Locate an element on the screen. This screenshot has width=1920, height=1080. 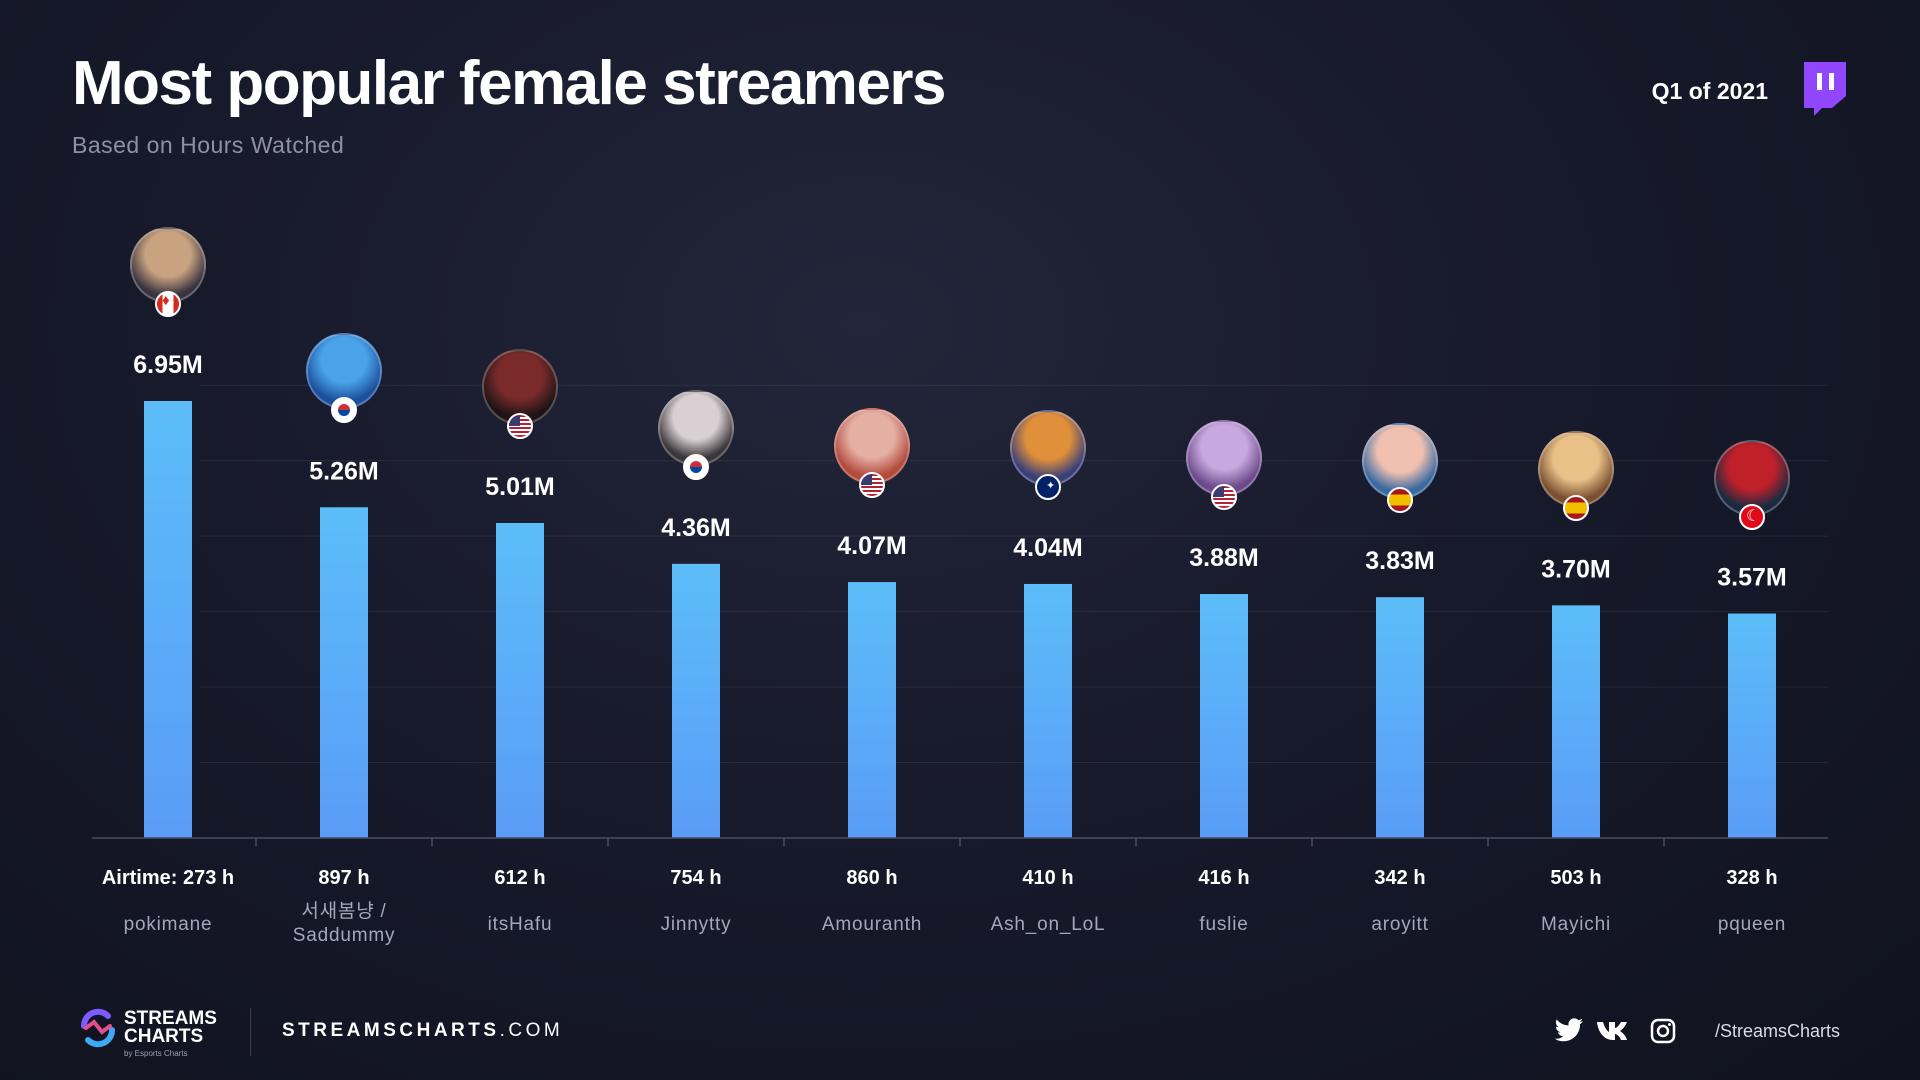
bar-itsHafu is located at coordinates (520, 680).